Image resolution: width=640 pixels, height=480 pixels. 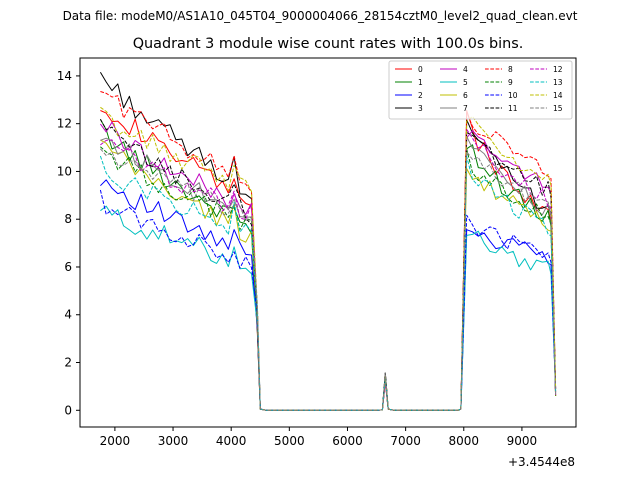 I want to click on y-tick-label: 0, so click(x=68, y=410).